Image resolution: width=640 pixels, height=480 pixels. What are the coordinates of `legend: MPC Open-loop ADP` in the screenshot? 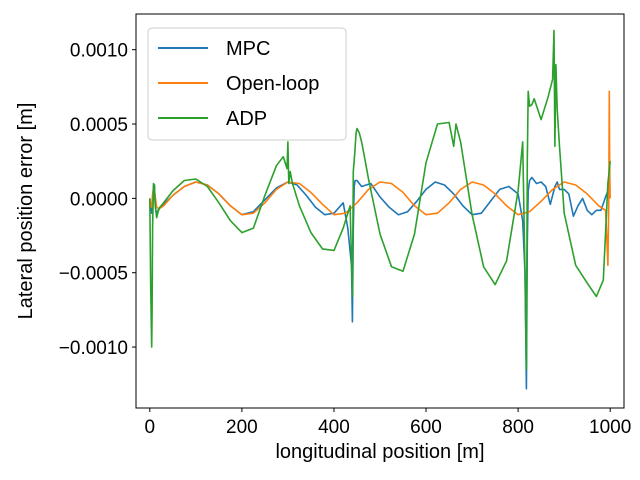 It's located at (247, 84).